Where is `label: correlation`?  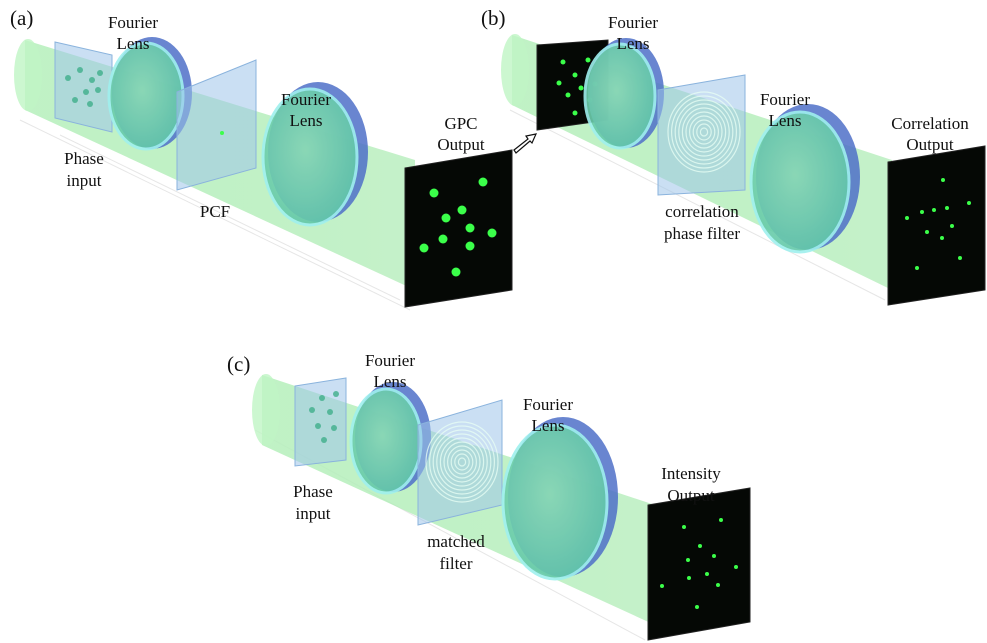 label: correlation is located at coordinates (702, 211).